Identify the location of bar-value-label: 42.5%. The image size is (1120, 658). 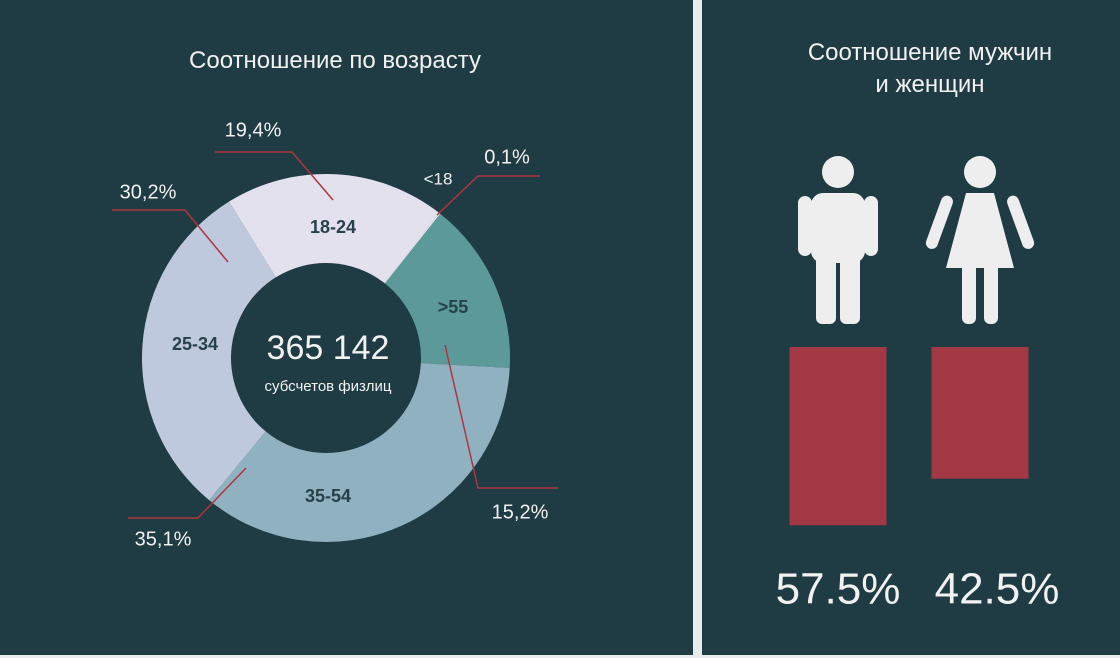
(997, 589).